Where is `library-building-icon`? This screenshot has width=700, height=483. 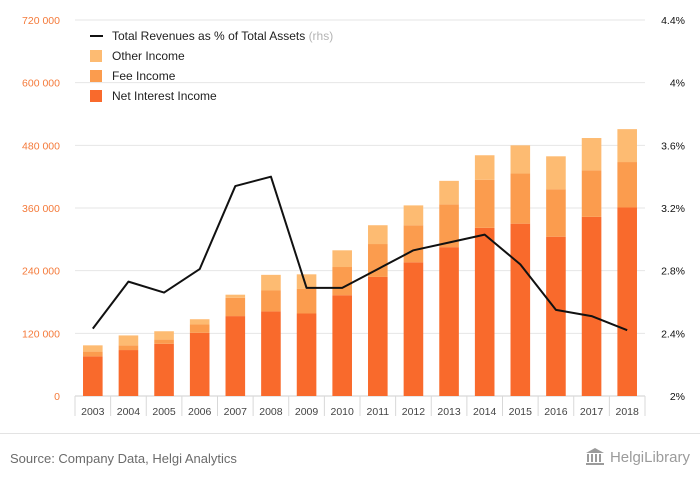
library-building-icon is located at coordinates (594, 456).